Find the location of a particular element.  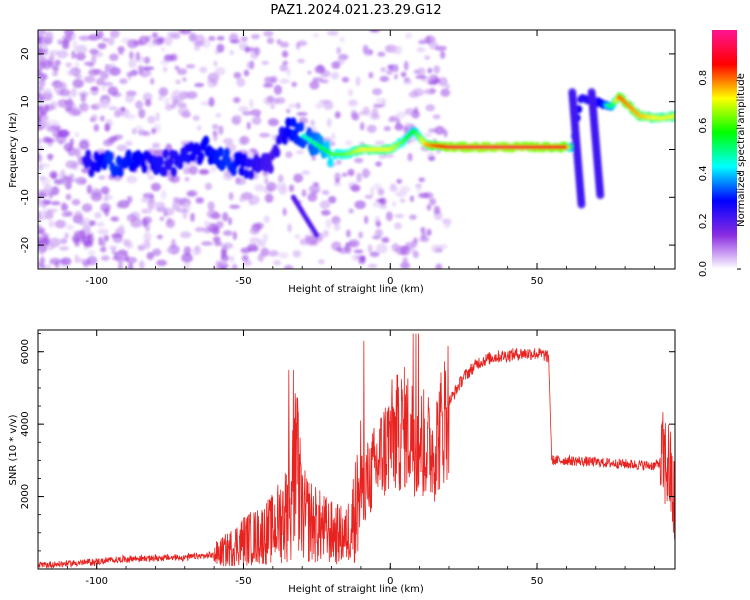

colorbar-tick-label: 0.0 is located at coordinates (703, 269).